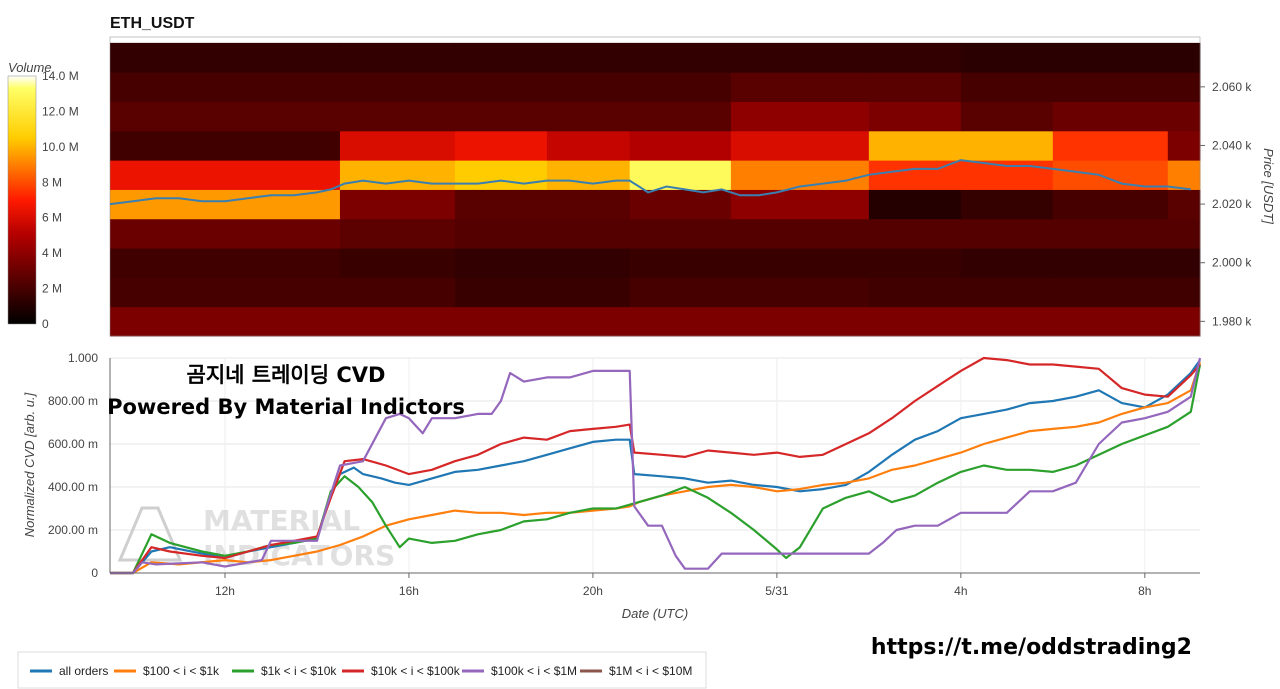  What do you see at coordinates (1232, 321) in the screenshot?
I see `price-tick-label: 1.980 k` at bounding box center [1232, 321].